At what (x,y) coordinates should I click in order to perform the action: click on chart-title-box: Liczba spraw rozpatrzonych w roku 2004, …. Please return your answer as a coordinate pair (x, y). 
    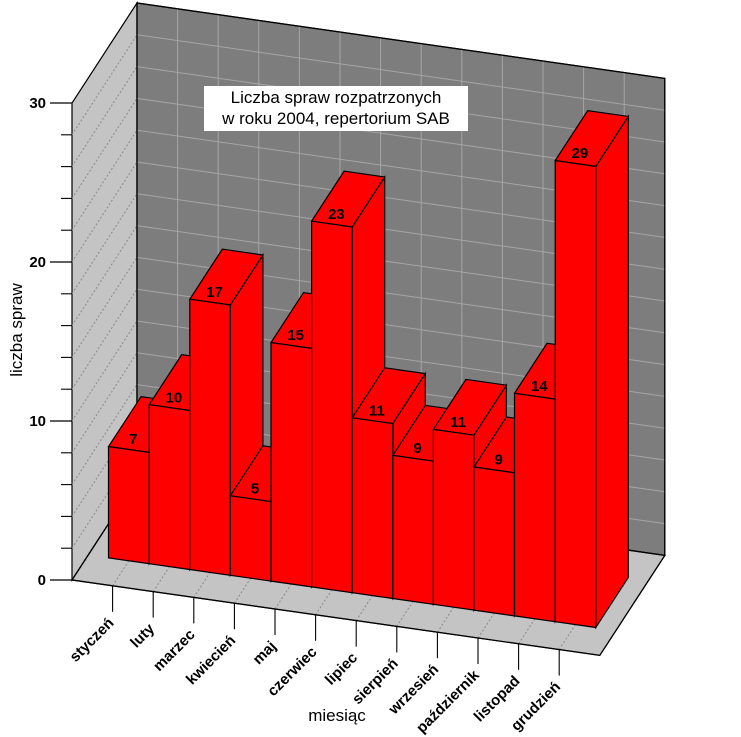
    Looking at the image, I should click on (336, 108).